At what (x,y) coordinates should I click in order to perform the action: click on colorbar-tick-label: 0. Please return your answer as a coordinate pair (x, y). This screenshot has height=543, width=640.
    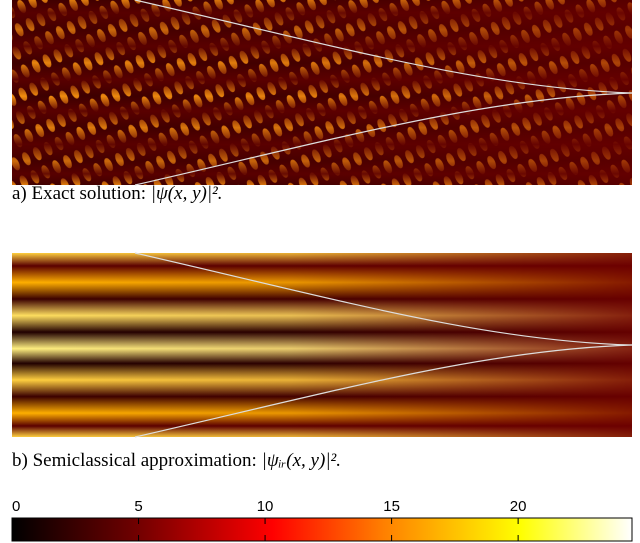
    Looking at the image, I should click on (16, 506).